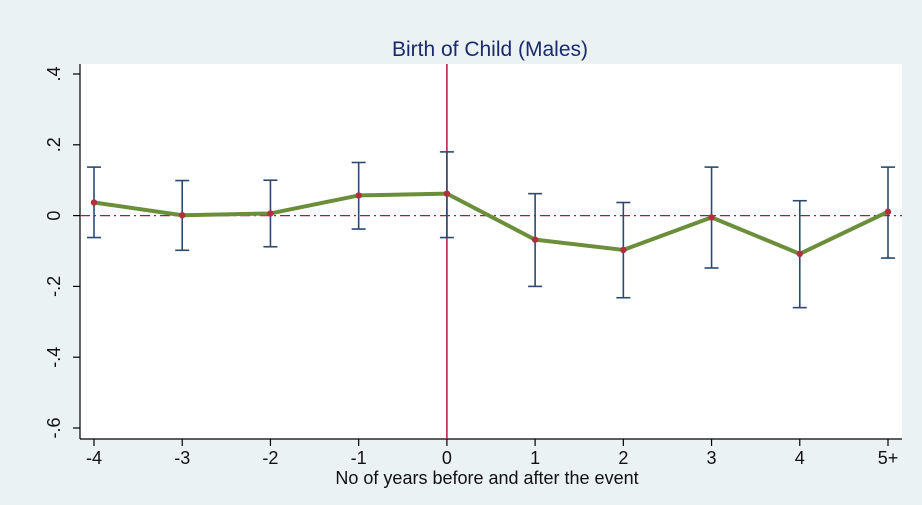 Image resolution: width=922 pixels, height=505 pixels. Describe the element at coordinates (359, 458) in the screenshot. I see `x-tick-label: -1` at that location.